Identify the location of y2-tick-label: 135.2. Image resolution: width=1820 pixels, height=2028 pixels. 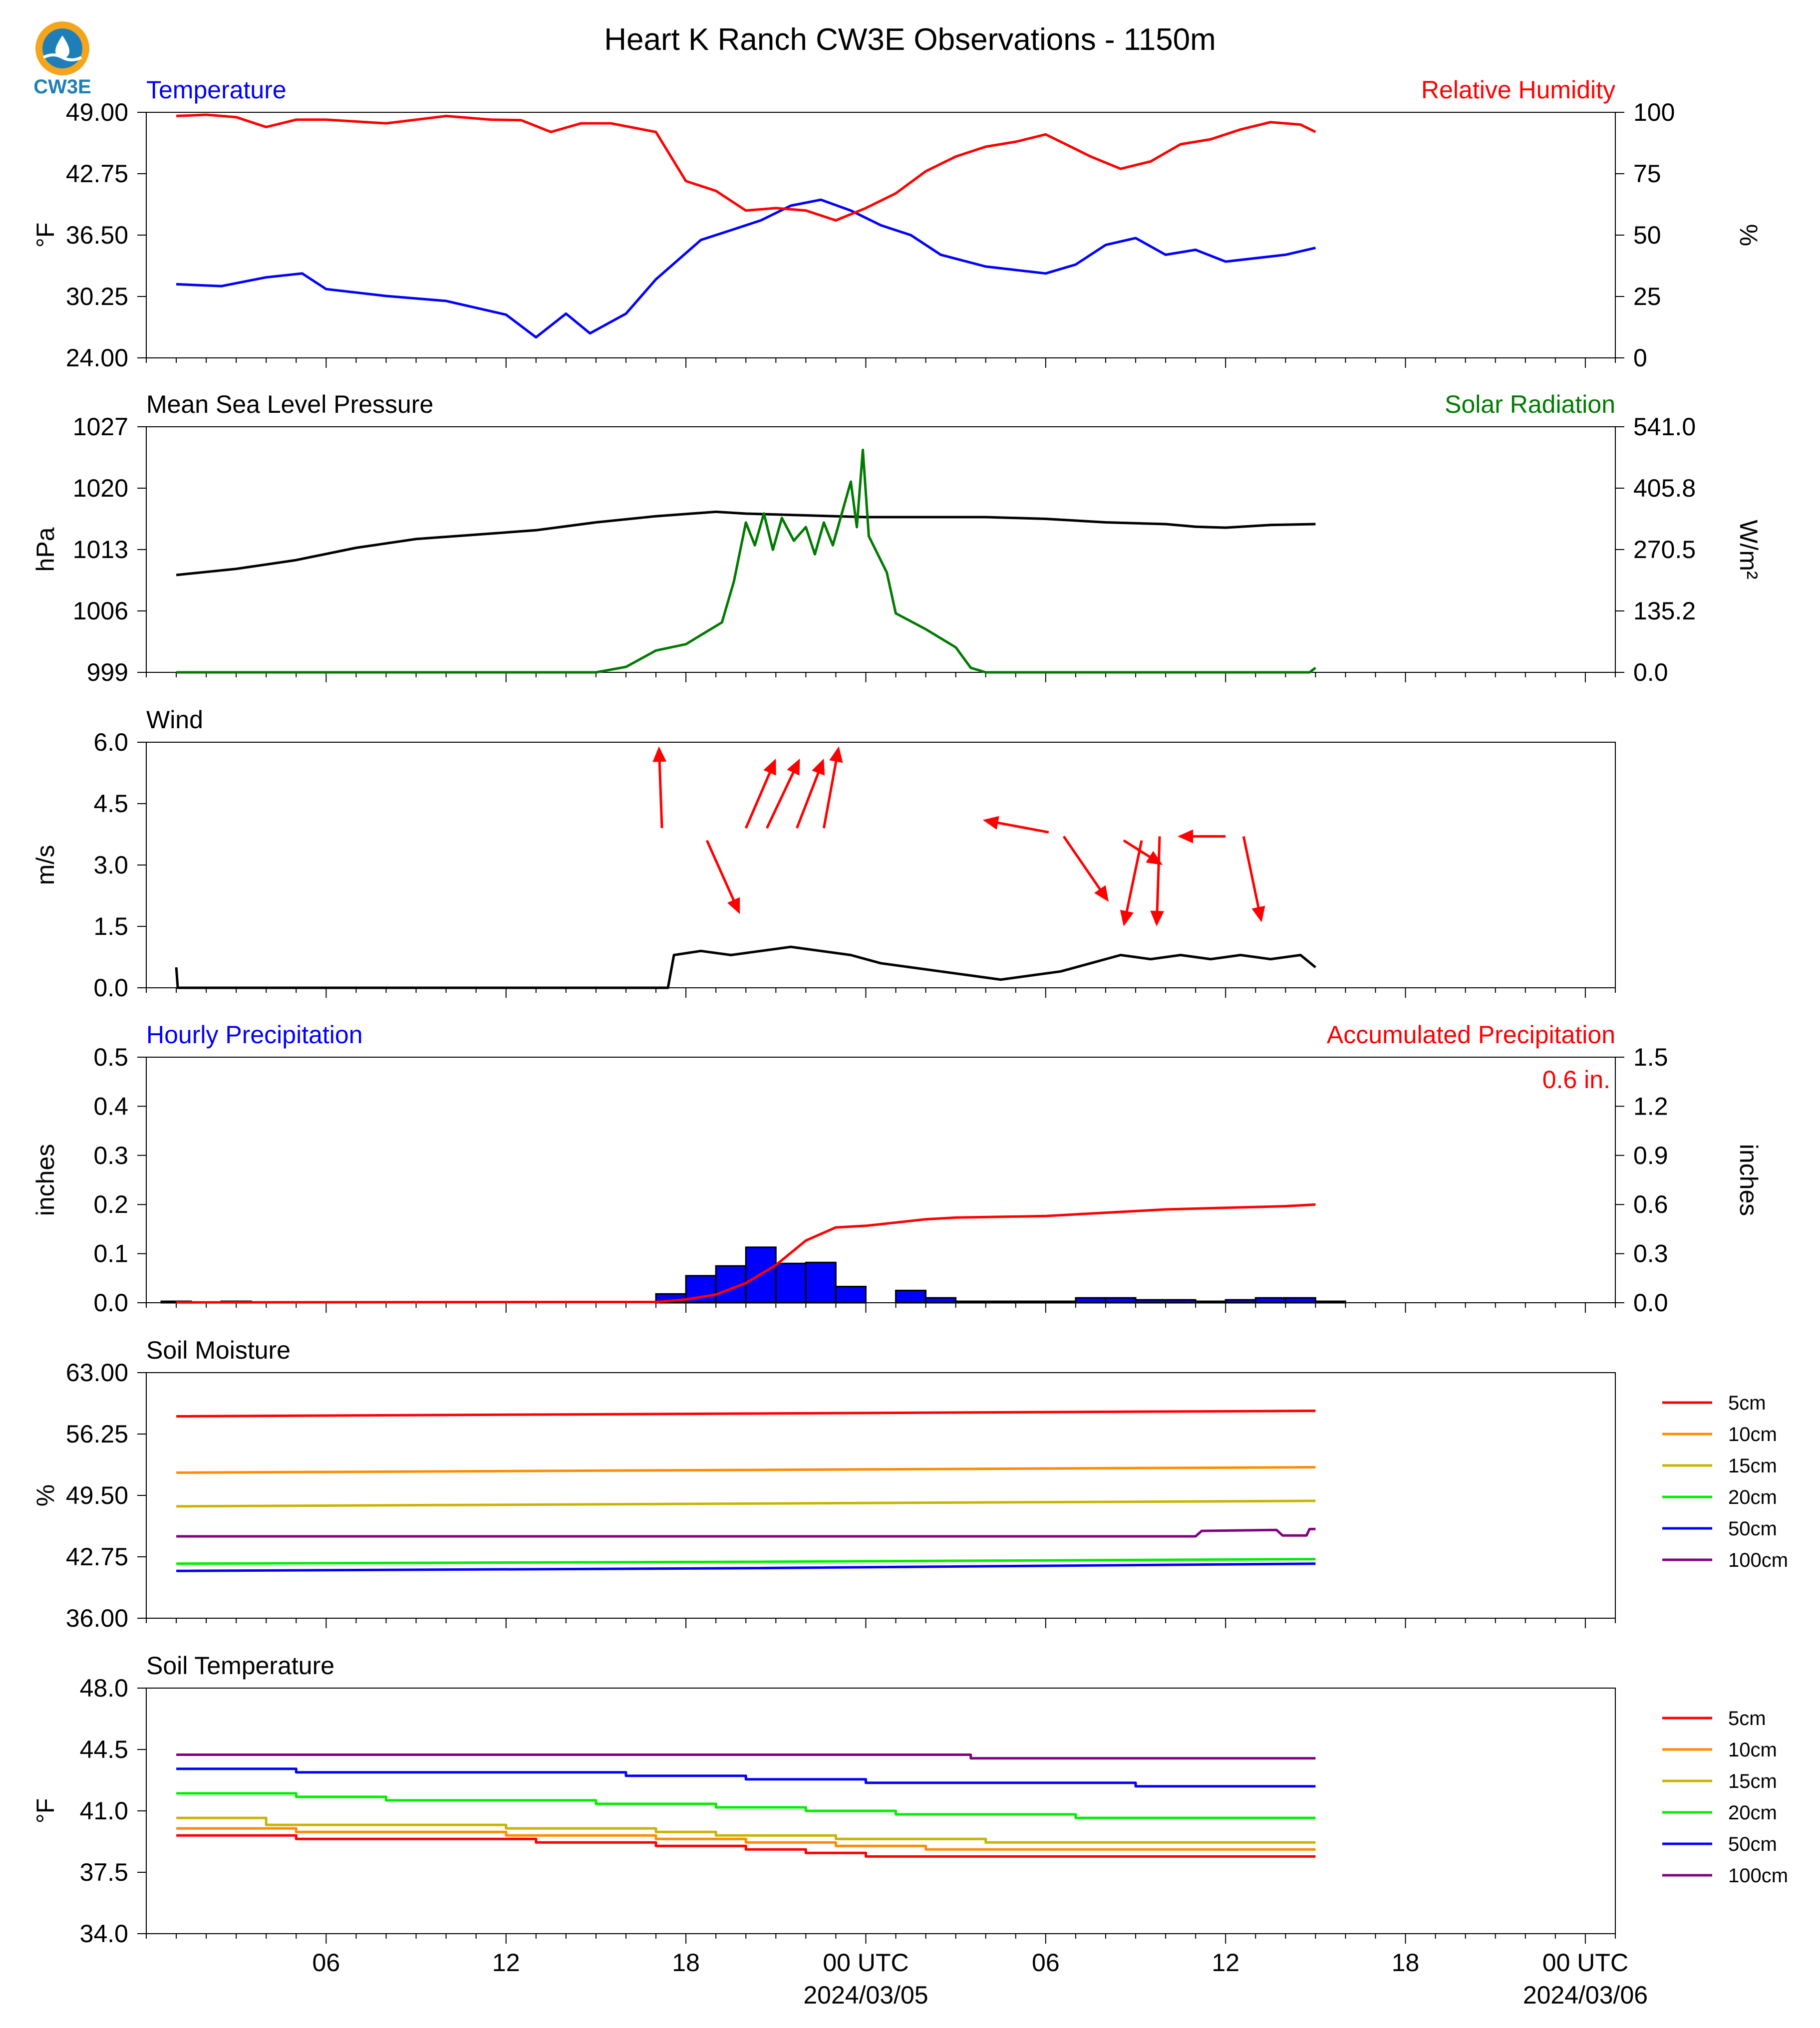
(1664, 611).